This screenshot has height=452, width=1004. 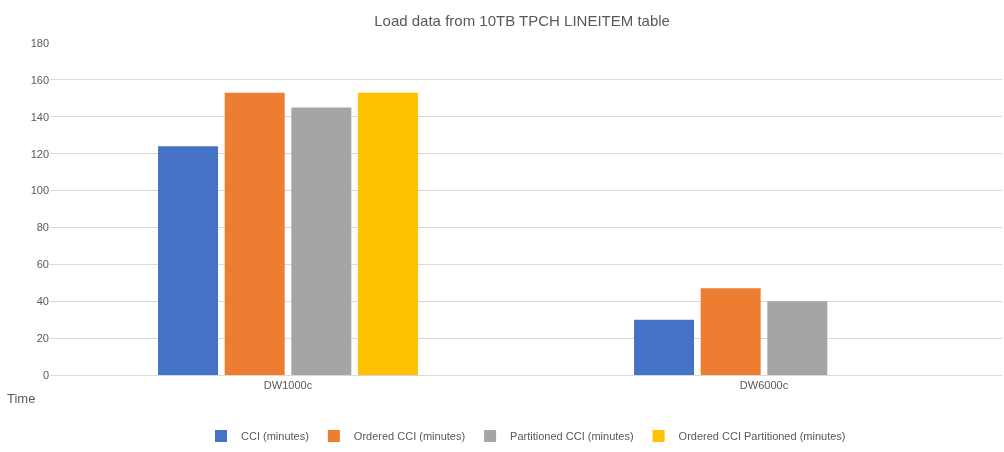 I want to click on legend-label: Ordered CCI (minutes), so click(x=409, y=436).